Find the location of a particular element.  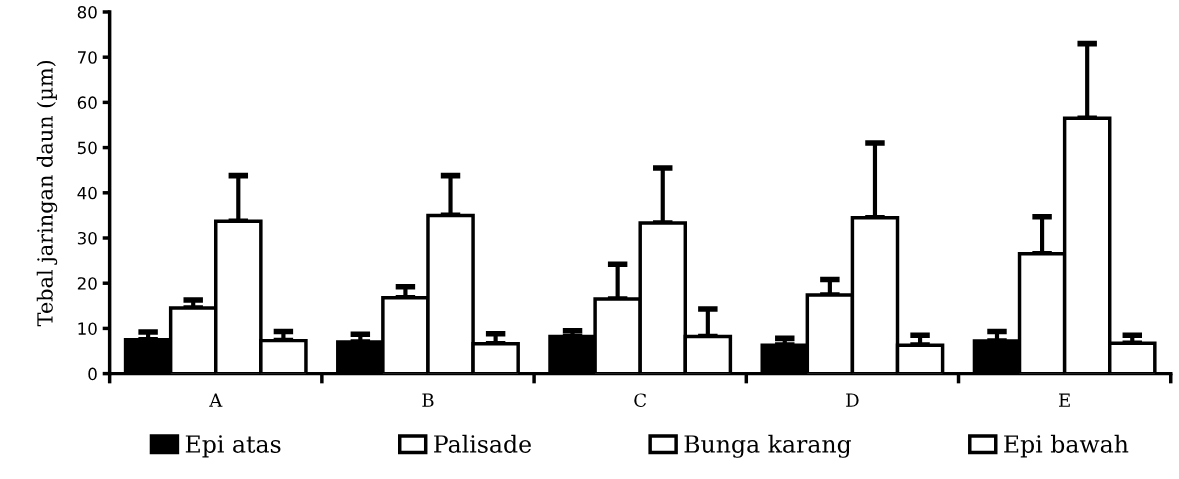

x-tick-label: E is located at coordinates (1064, 400).